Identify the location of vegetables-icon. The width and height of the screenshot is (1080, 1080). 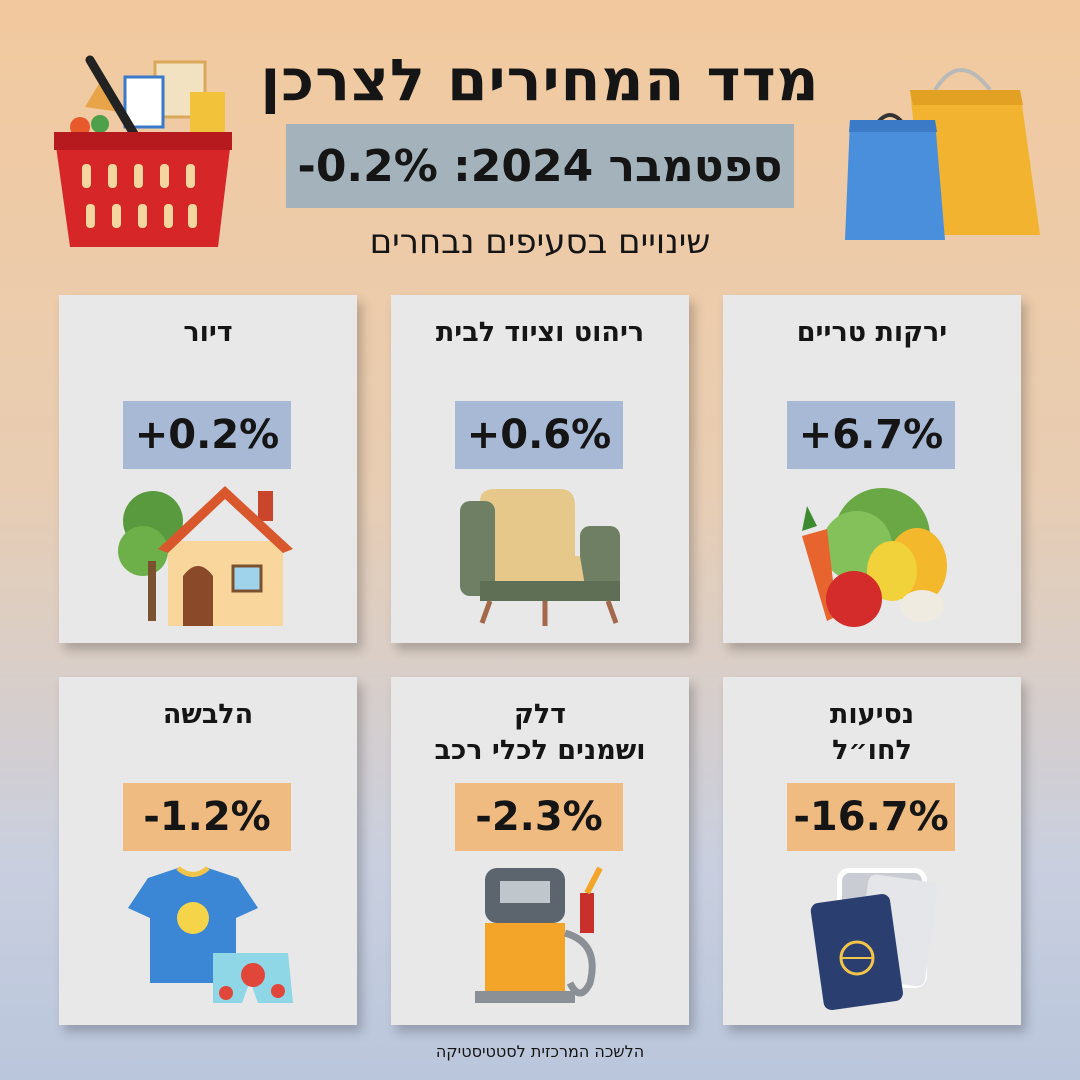
(874, 557).